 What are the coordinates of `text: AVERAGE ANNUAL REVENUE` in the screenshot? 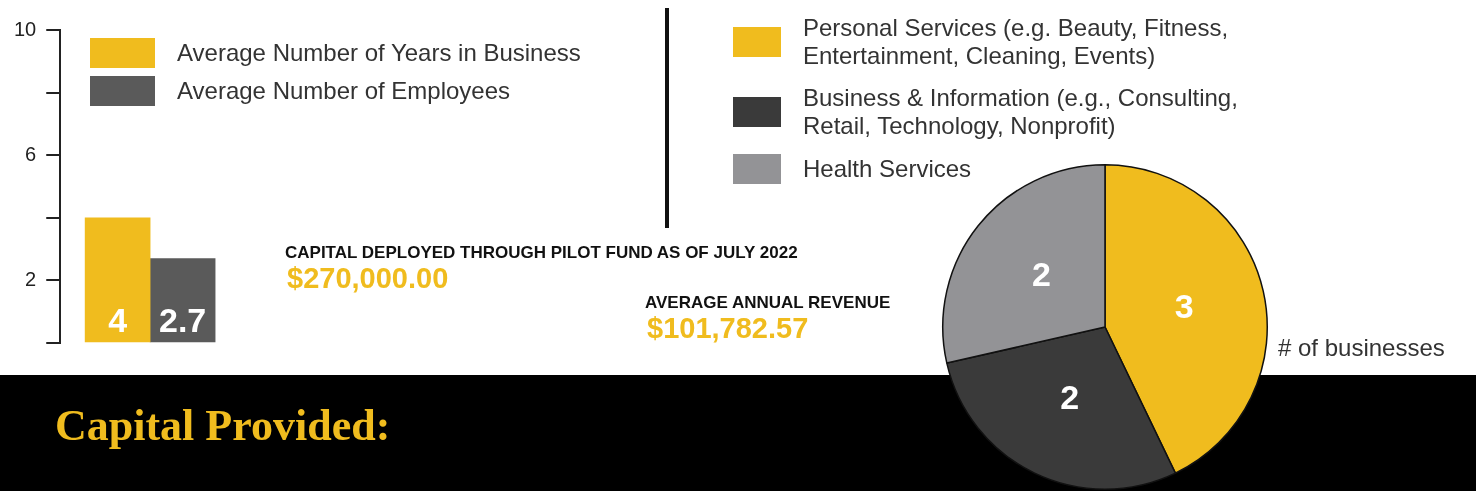 It's located at (768, 303).